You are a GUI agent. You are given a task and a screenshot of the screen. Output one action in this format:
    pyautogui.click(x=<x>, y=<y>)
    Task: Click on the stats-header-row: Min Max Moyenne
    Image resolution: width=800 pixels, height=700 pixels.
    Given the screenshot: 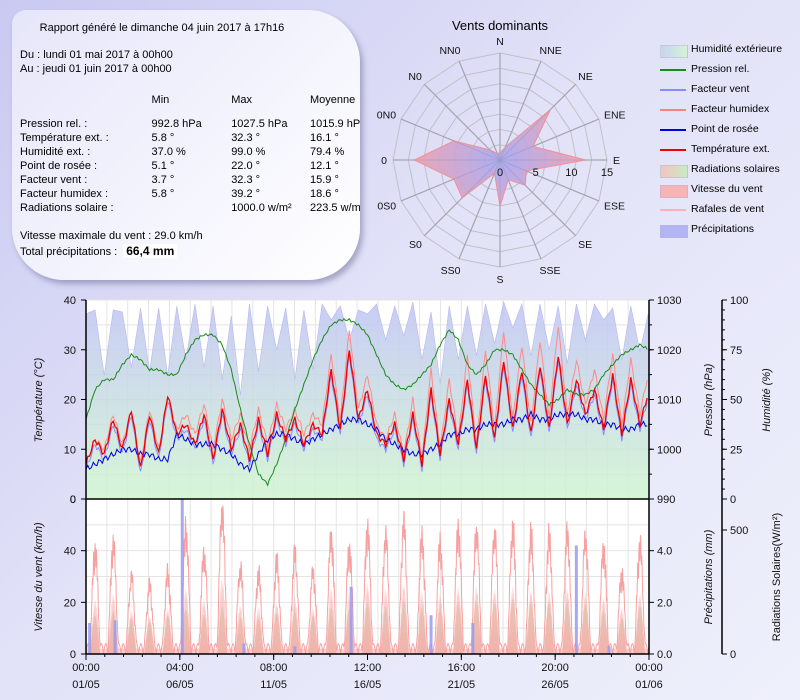 What is the action you would take?
    pyautogui.click(x=190, y=100)
    